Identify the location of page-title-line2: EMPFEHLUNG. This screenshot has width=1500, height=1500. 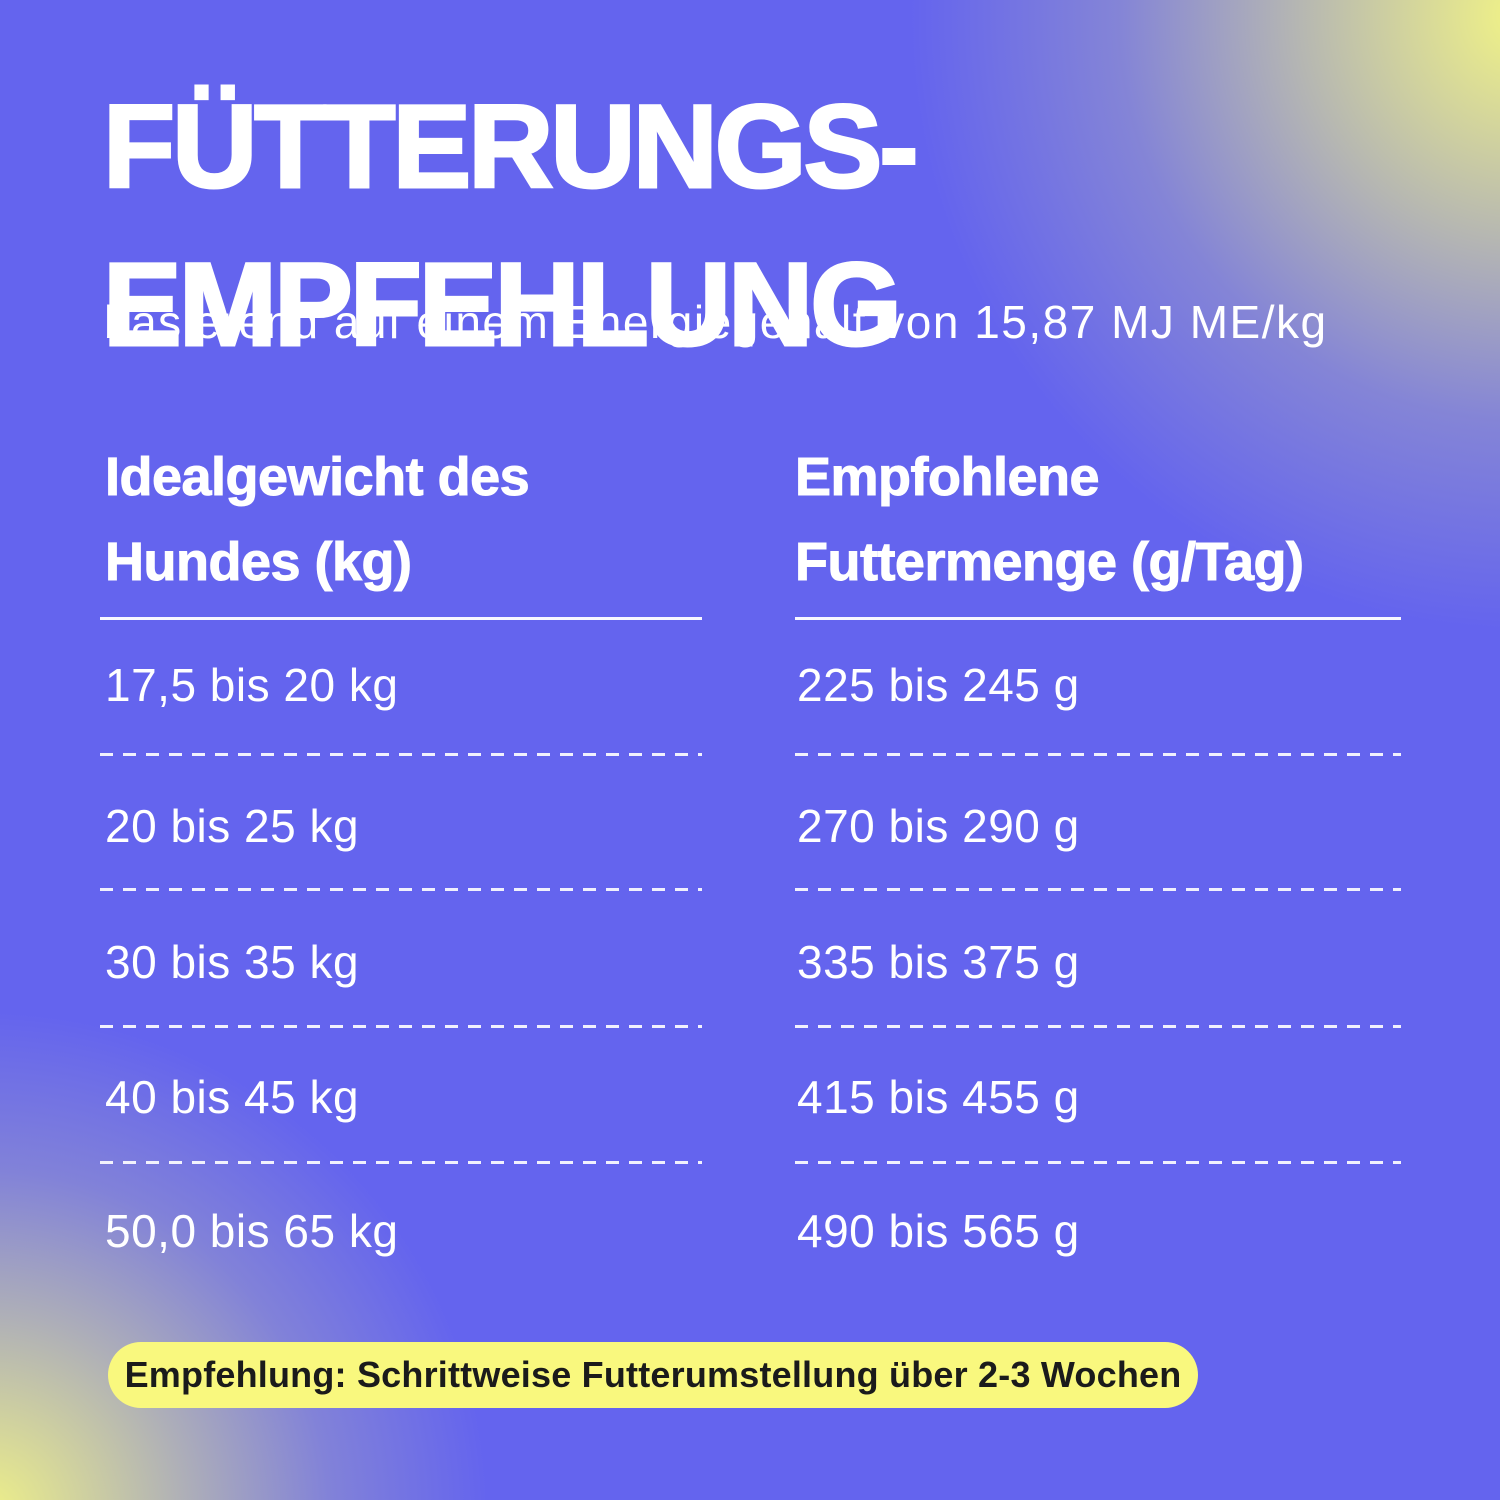
(503, 305).